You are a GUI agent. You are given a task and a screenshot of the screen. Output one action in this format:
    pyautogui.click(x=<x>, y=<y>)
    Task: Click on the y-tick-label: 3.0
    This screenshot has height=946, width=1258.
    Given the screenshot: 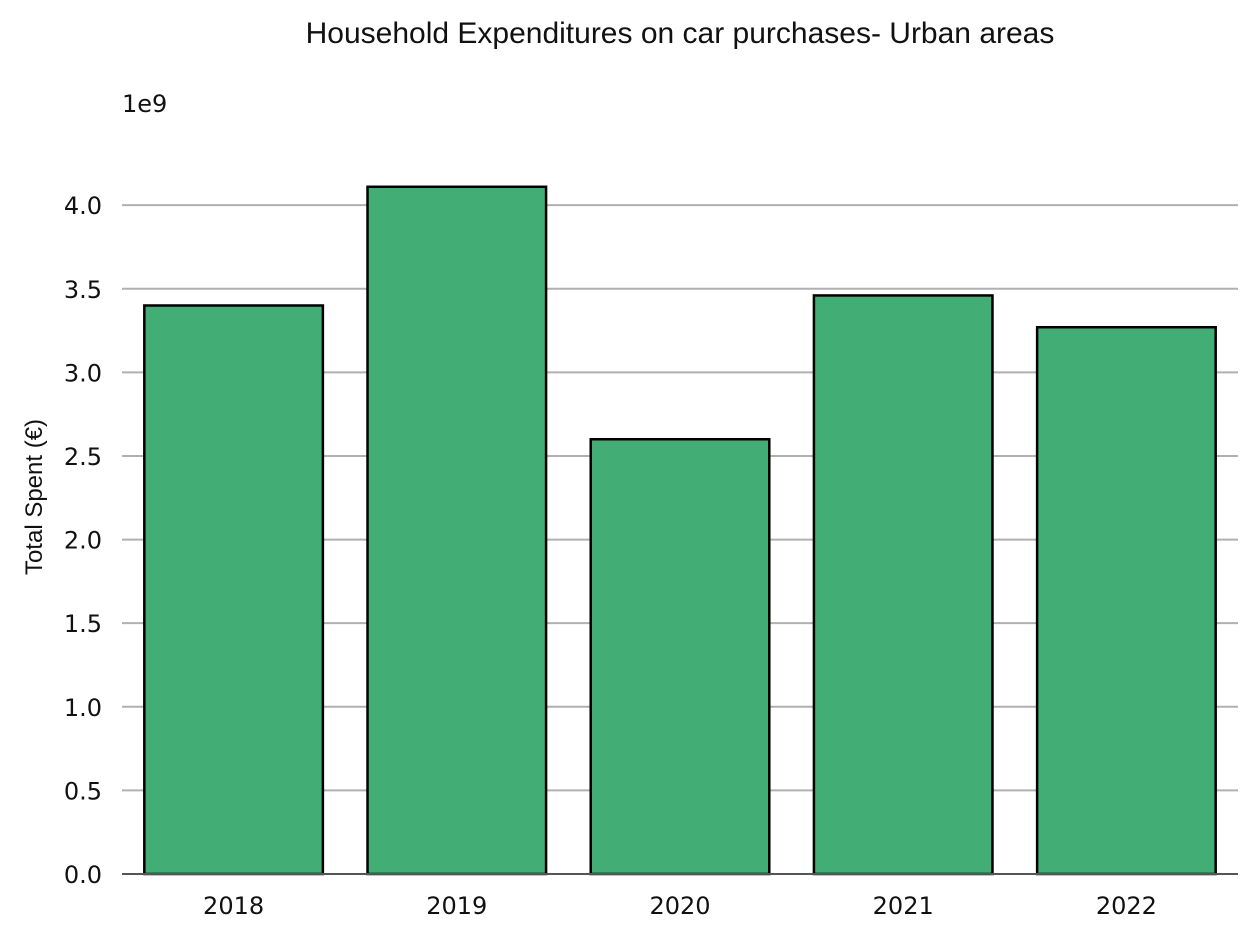 What is the action you would take?
    pyautogui.click(x=83, y=373)
    